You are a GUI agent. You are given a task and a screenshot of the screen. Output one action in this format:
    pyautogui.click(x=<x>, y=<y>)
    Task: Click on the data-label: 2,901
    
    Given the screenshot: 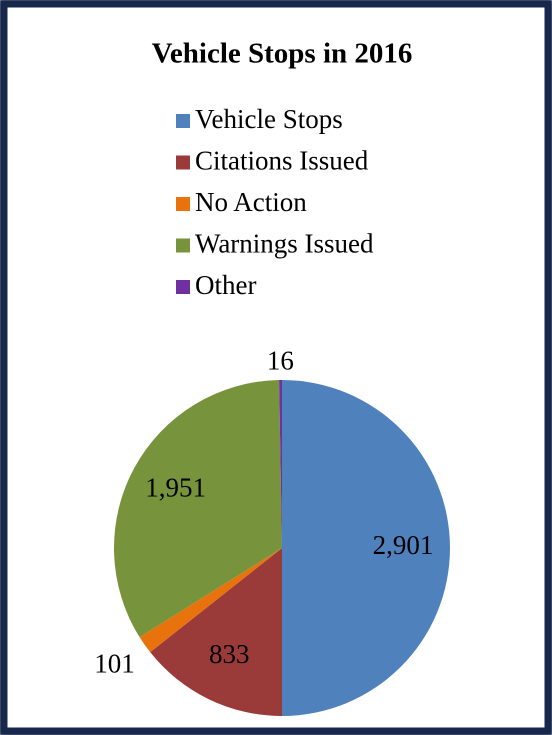 What is the action you would take?
    pyautogui.click(x=403, y=545)
    